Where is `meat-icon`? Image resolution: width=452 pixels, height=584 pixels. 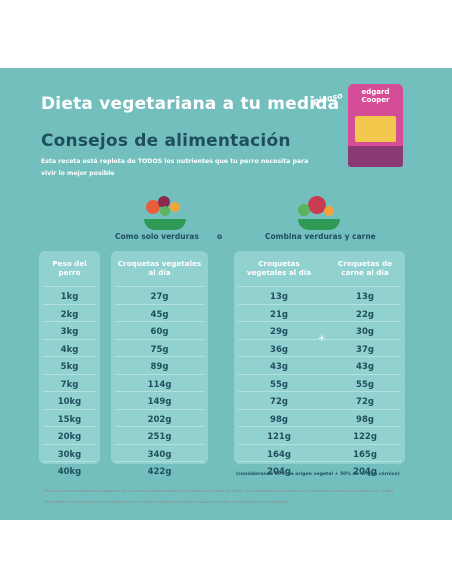
meat-icon is located at coordinates (317, 205).